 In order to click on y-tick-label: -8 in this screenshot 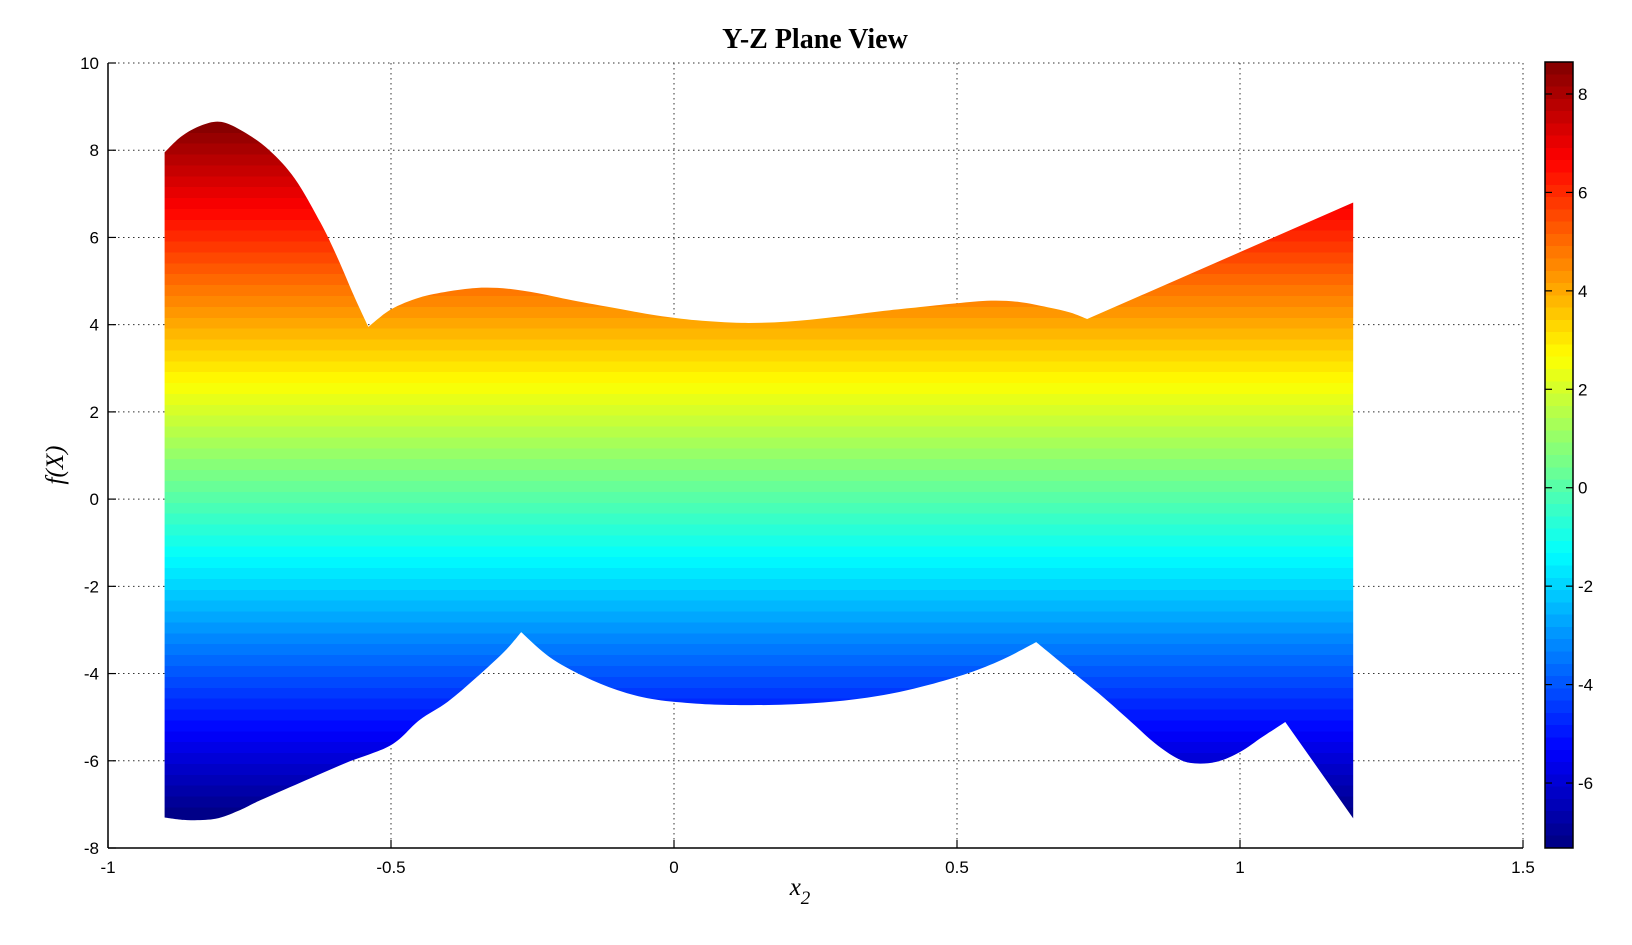, I will do `click(91, 848)`.